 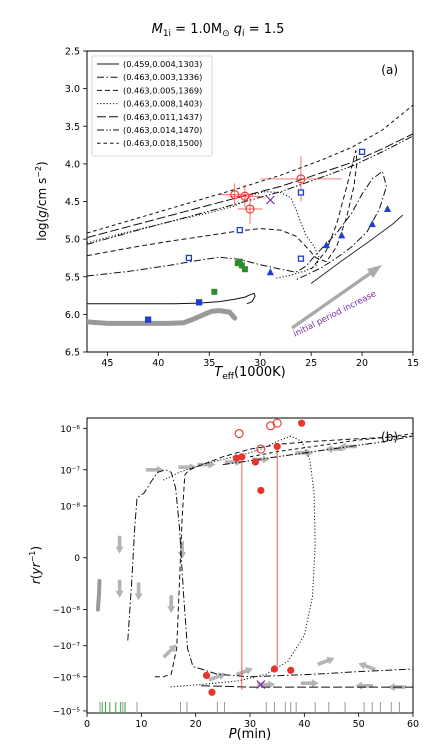 What do you see at coordinates (250, 734) in the screenshot?
I see `panel-b-xlabel: P(min)` at bounding box center [250, 734].